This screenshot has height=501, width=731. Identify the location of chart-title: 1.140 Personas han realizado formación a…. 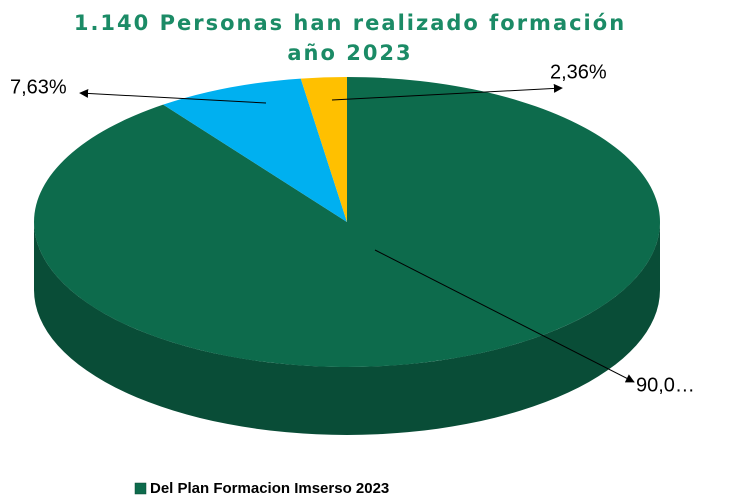
(350, 38).